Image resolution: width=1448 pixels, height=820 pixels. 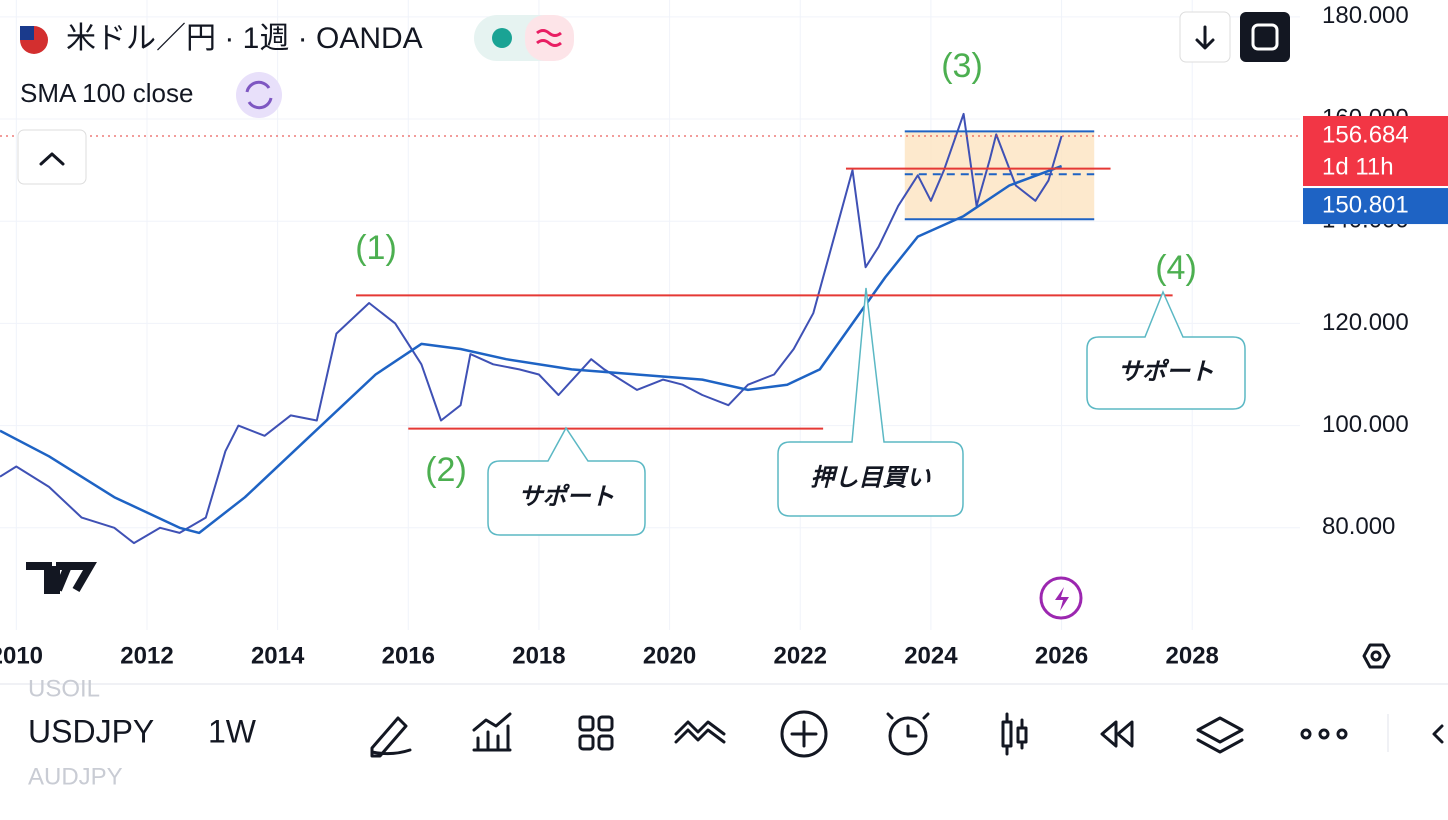 I want to click on x-tick-label: 2010, so click(x=21, y=655).